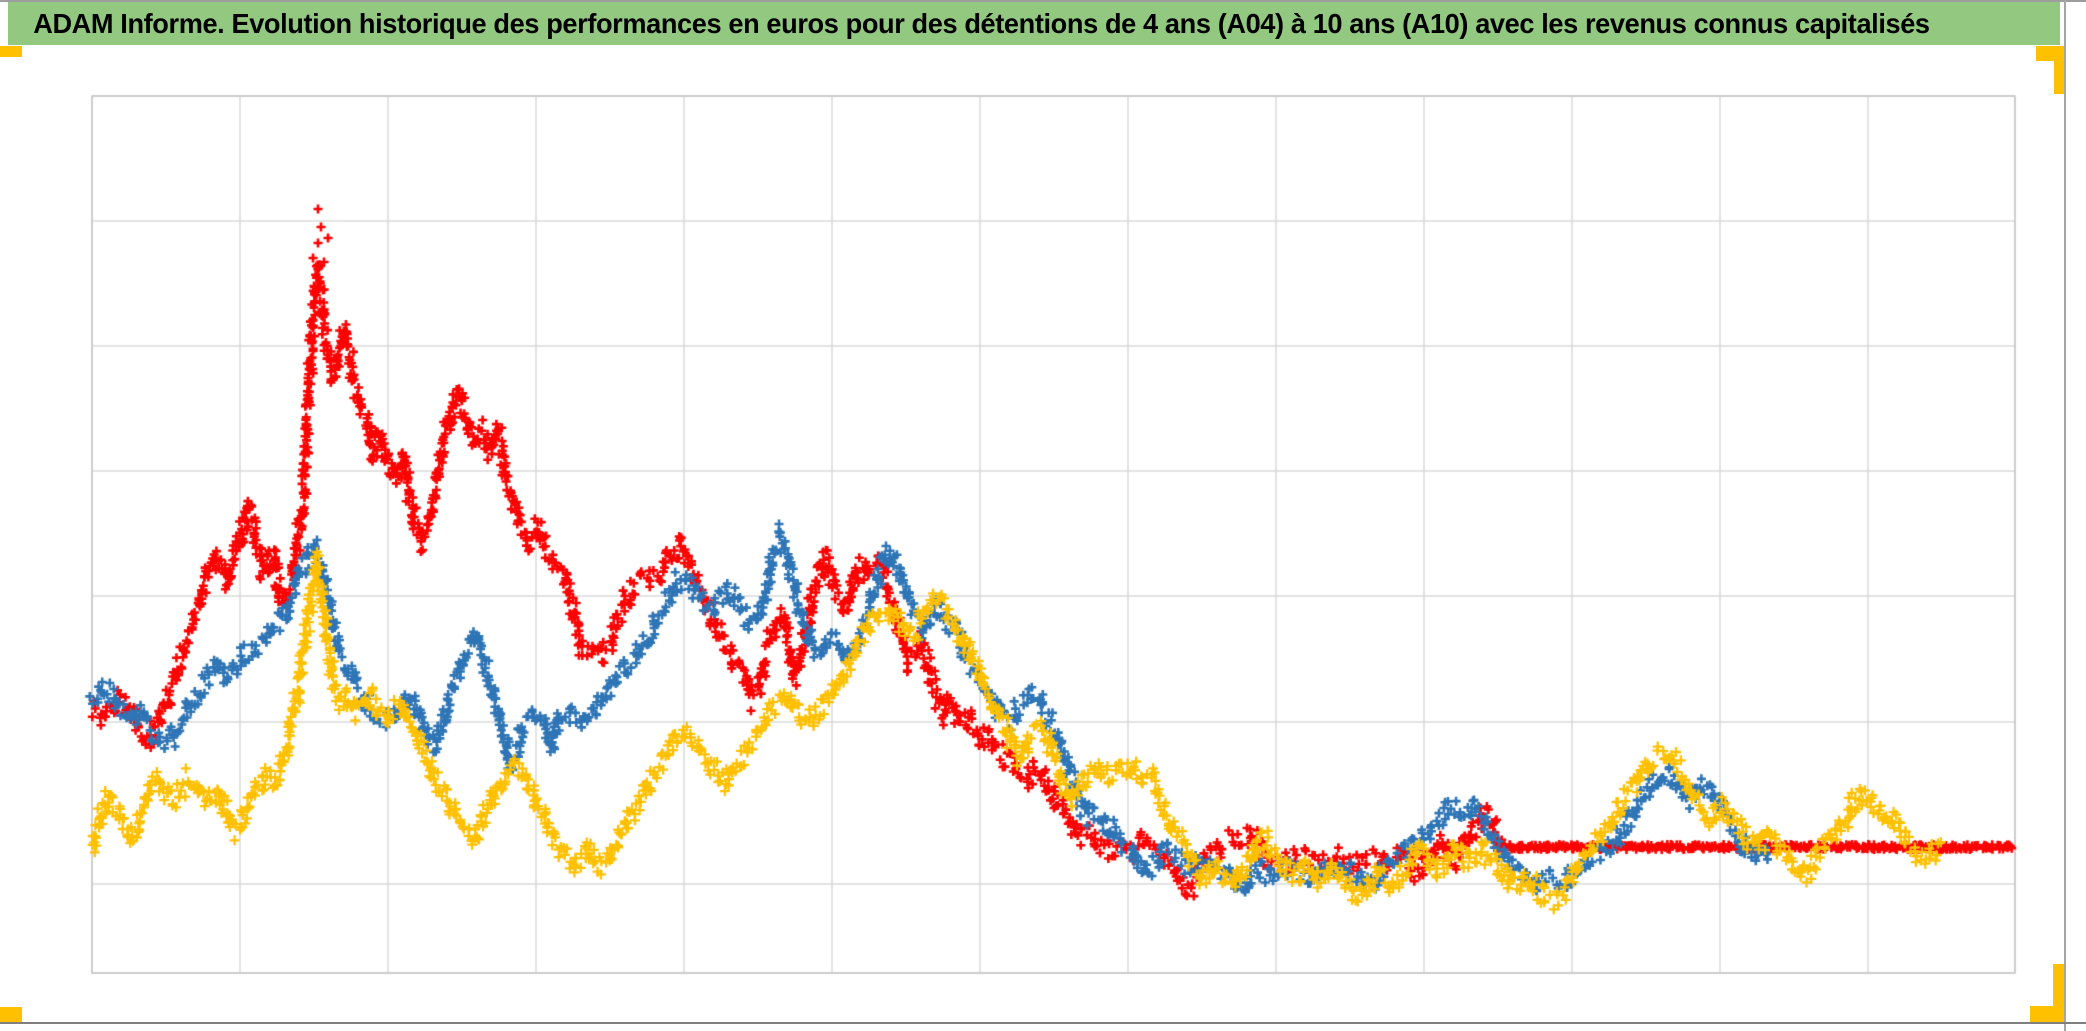 The height and width of the screenshot is (1031, 2086). What do you see at coordinates (1043, 1023) in the screenshot?
I see `window-bottom-edge` at bounding box center [1043, 1023].